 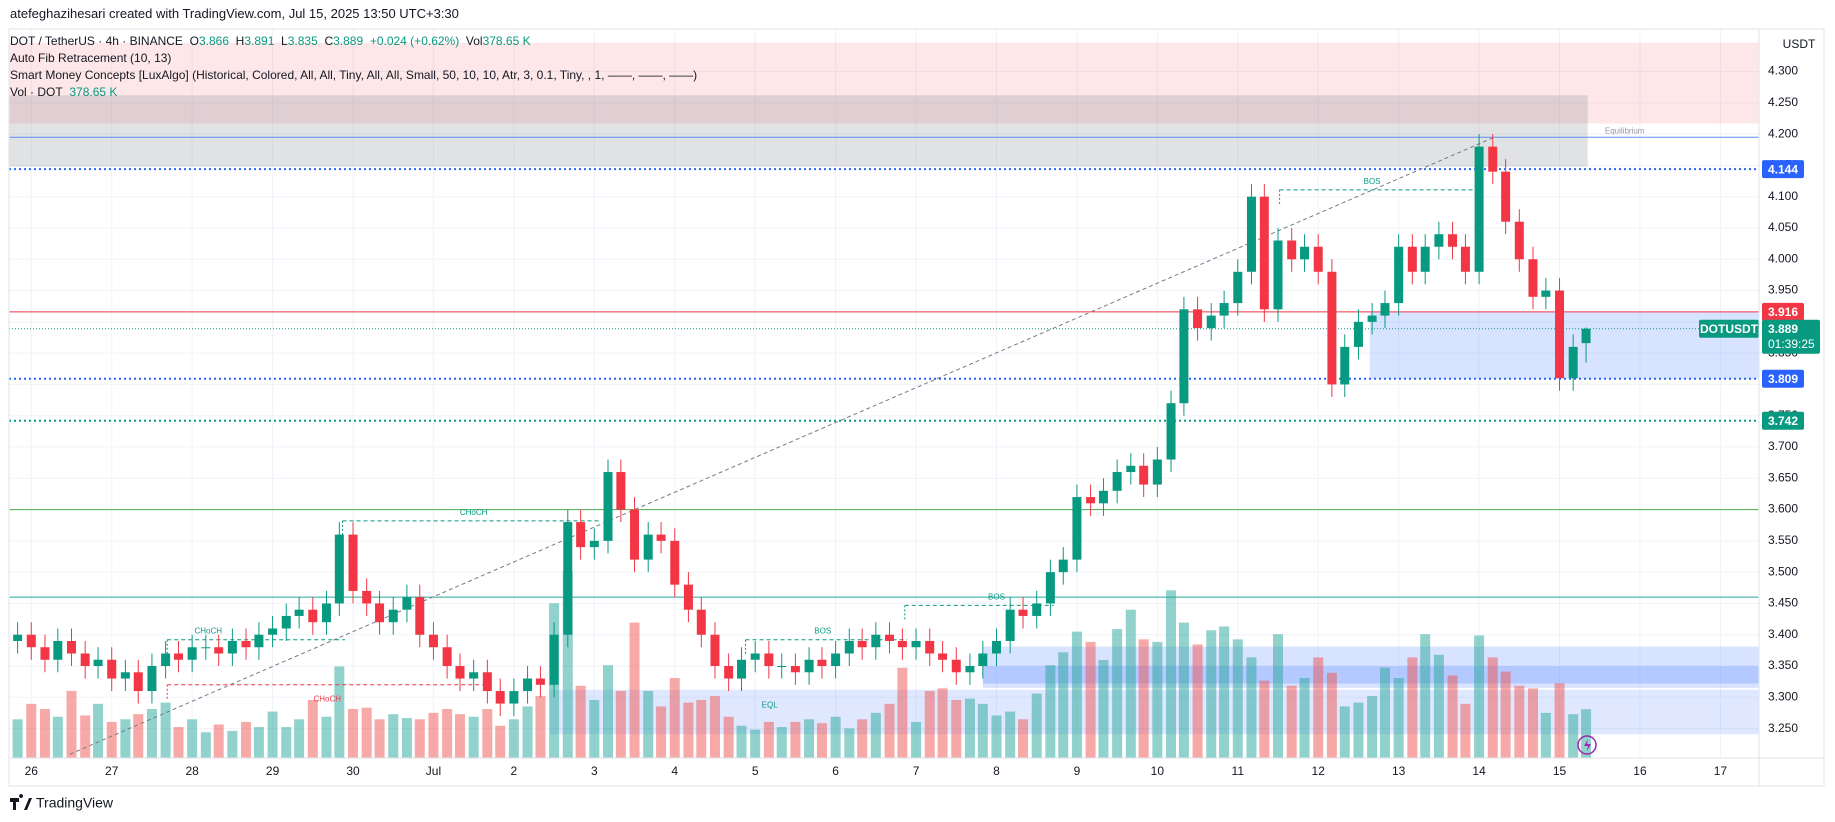 What do you see at coordinates (75, 803) in the screenshot?
I see `brand: TradingView` at bounding box center [75, 803].